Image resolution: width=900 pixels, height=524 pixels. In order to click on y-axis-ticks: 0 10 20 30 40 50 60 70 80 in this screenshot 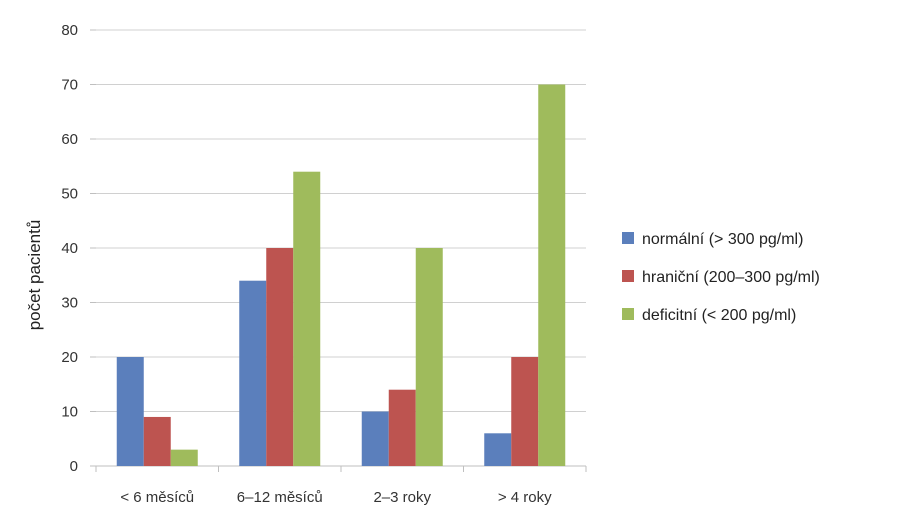, I will do `click(78, 248)`.